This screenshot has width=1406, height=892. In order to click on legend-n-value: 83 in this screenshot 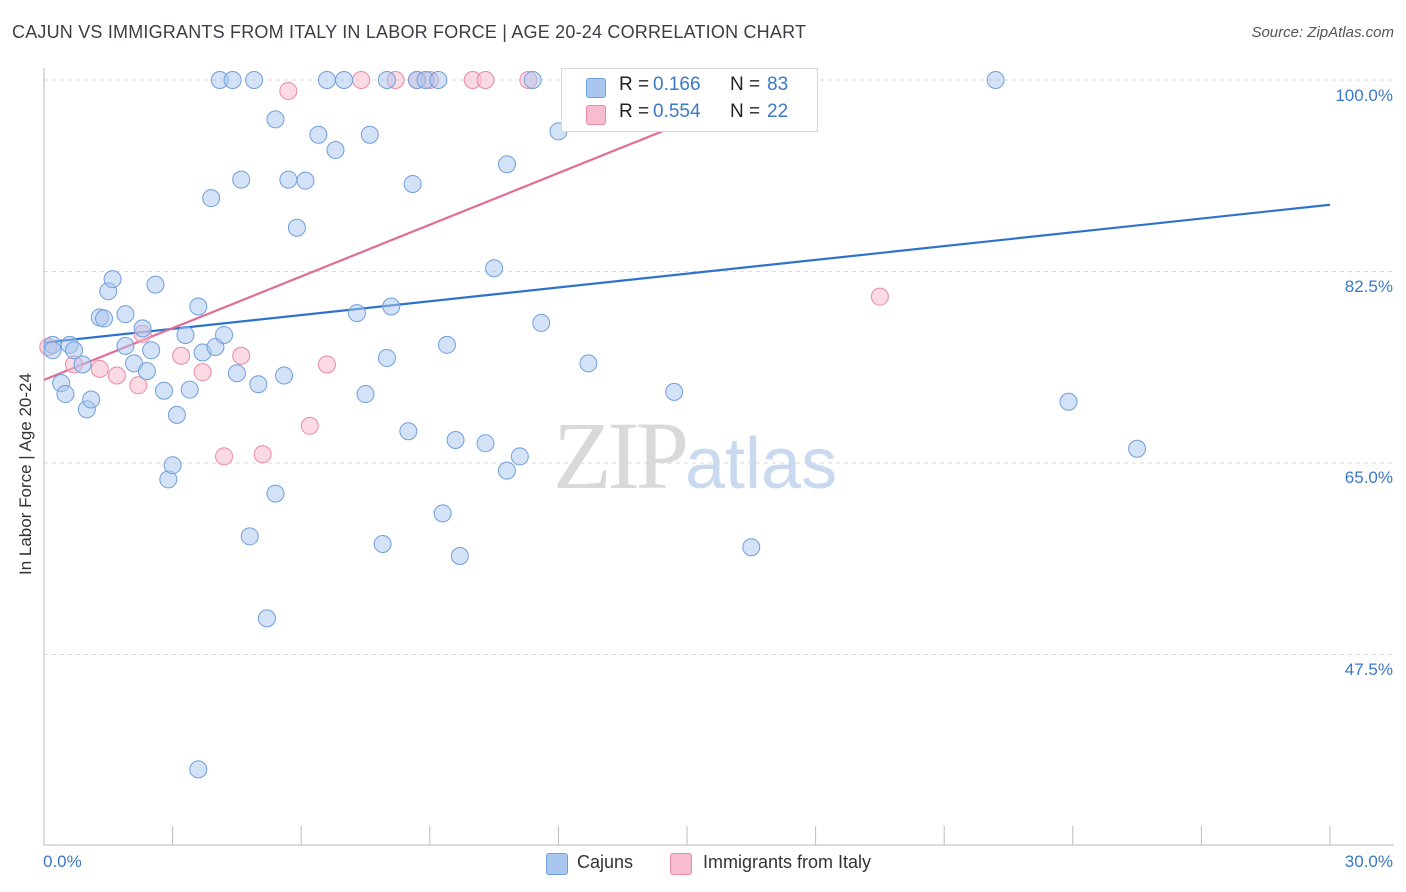, I will do `click(778, 84)`.